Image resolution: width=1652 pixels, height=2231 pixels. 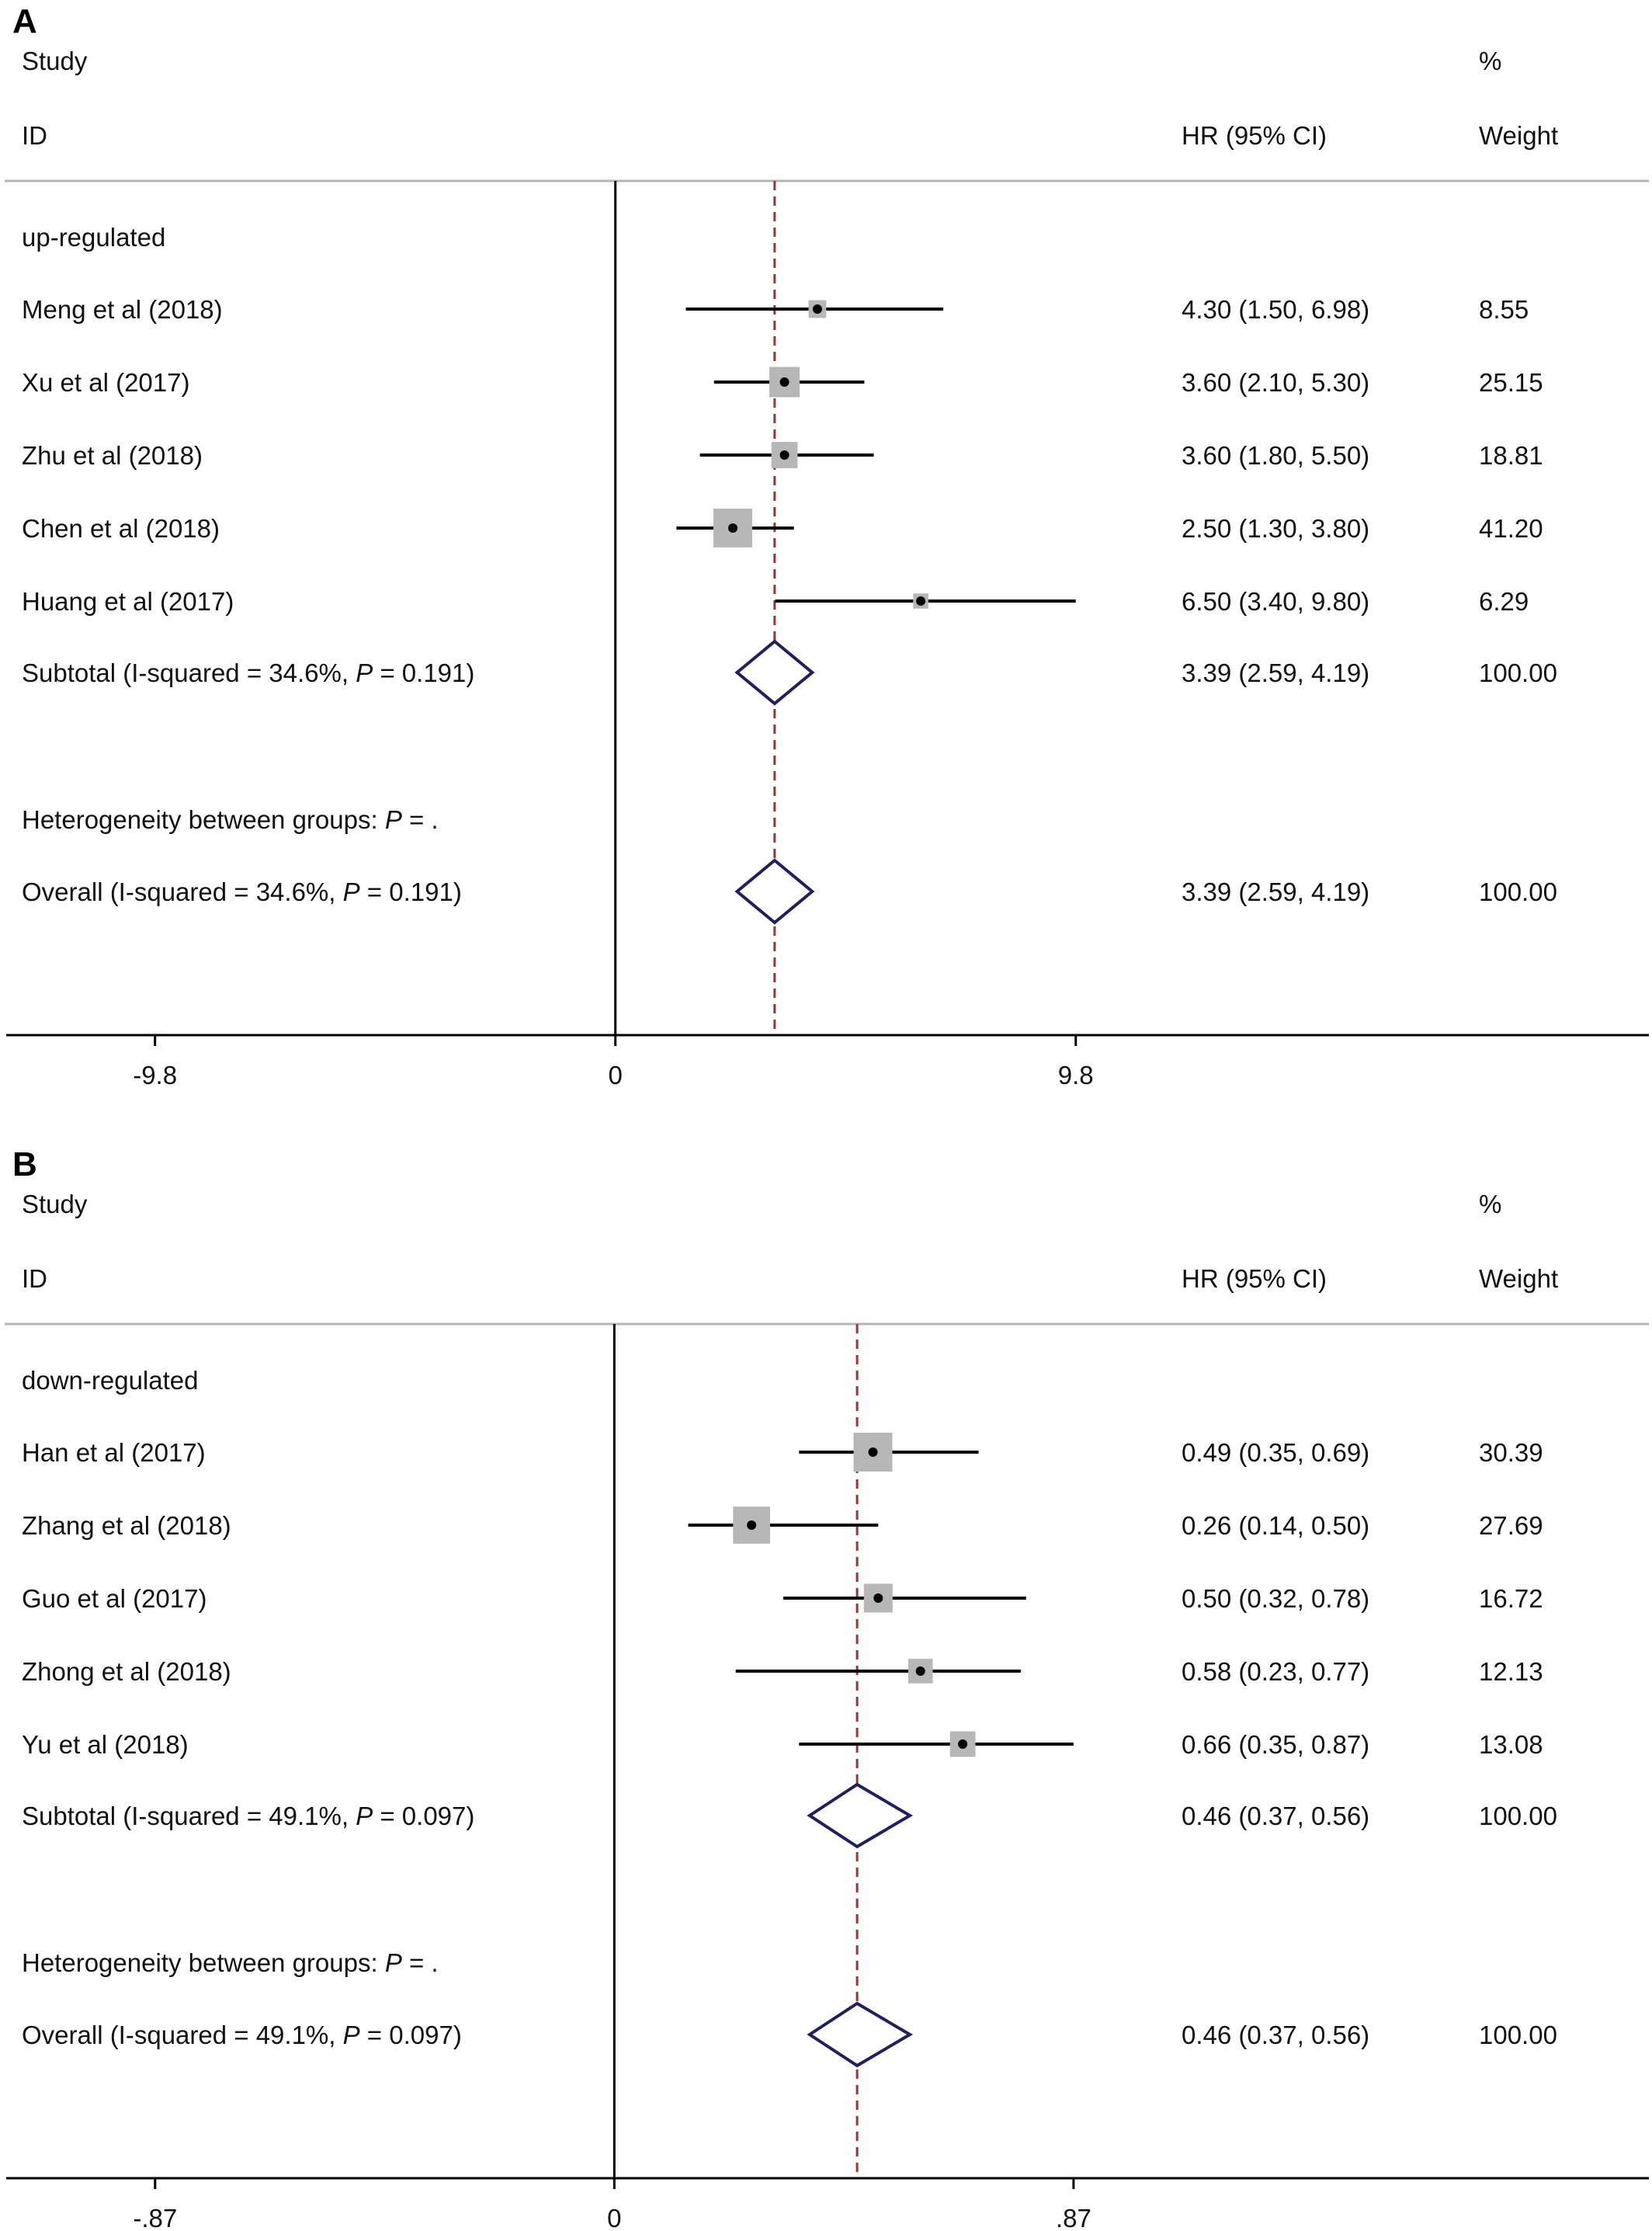 I want to click on study-label: Xu et al (2017), so click(x=105, y=382).